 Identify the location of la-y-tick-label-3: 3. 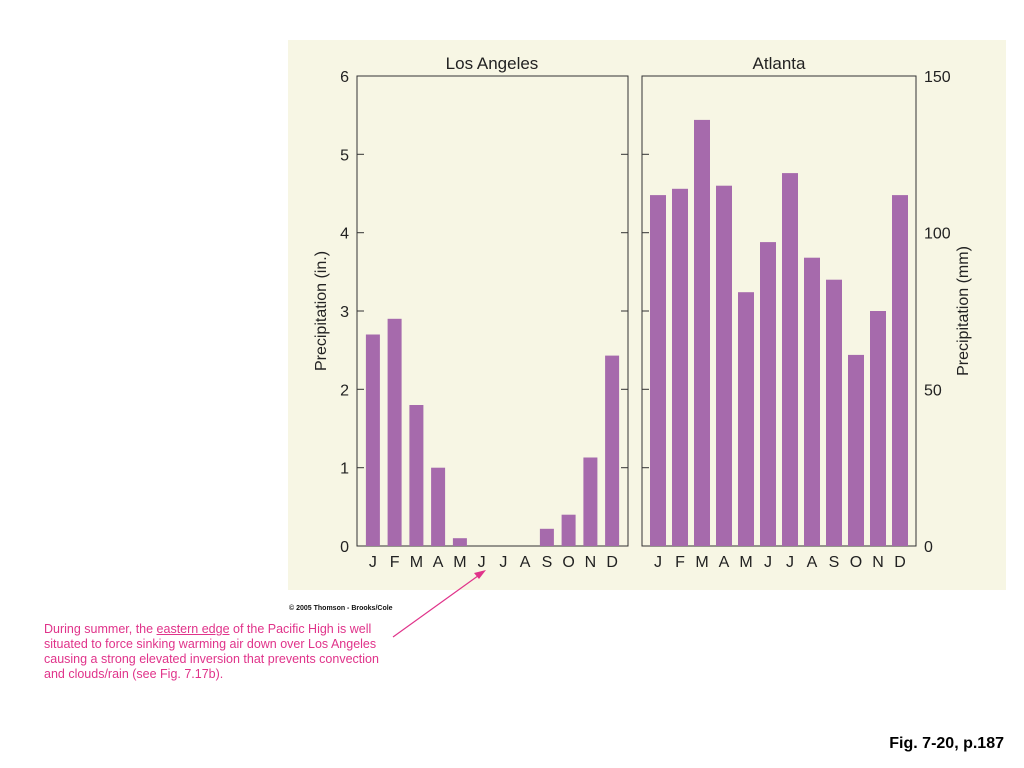
(344, 312).